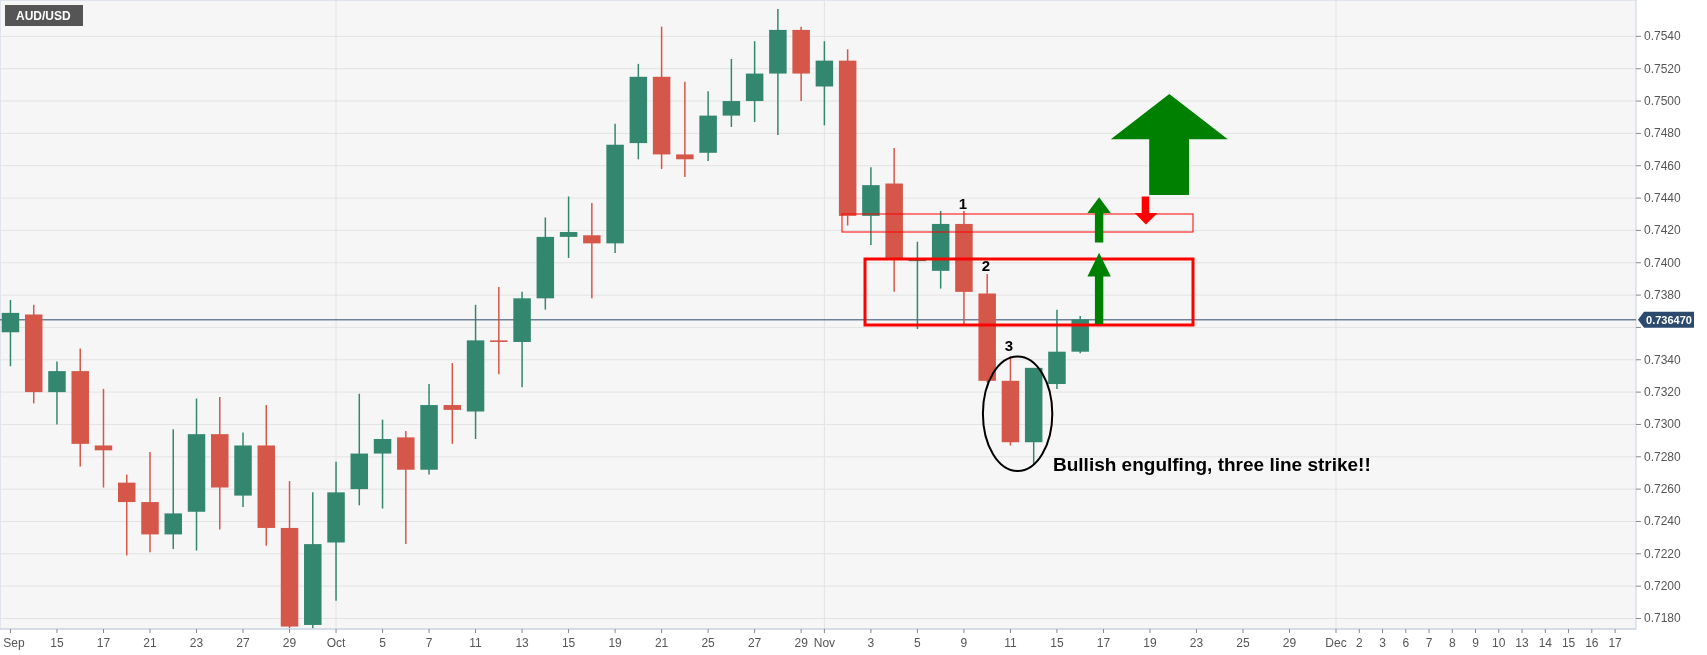 This screenshot has width=1707, height=655. What do you see at coordinates (1663, 618) in the screenshot?
I see `y-tick-label: 0.7180` at bounding box center [1663, 618].